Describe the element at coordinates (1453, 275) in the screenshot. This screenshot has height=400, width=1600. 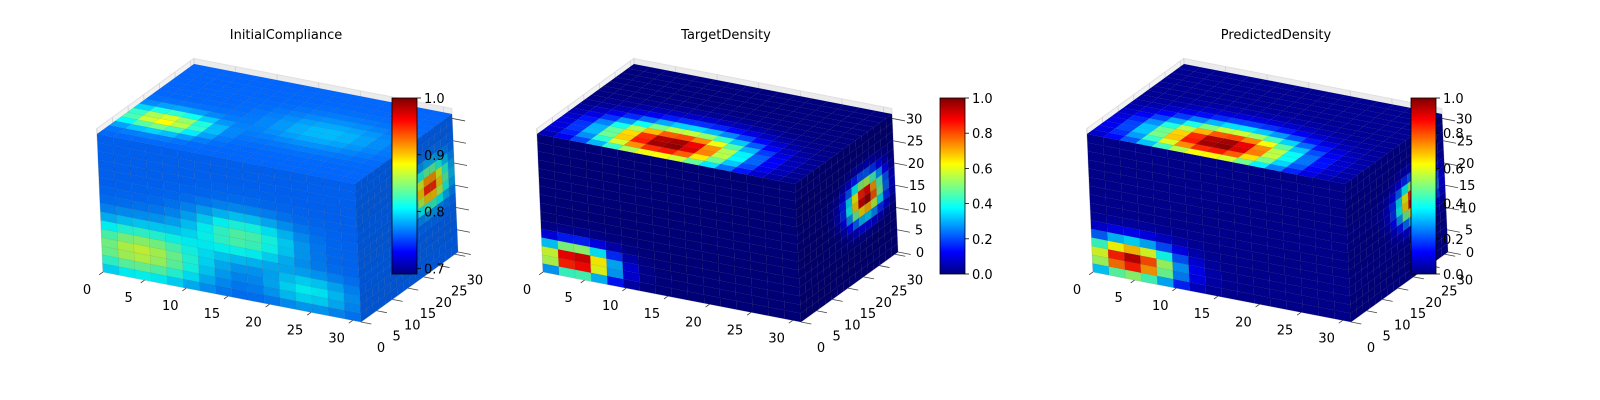
I see `colorbar-tick-label: 0.0` at that location.